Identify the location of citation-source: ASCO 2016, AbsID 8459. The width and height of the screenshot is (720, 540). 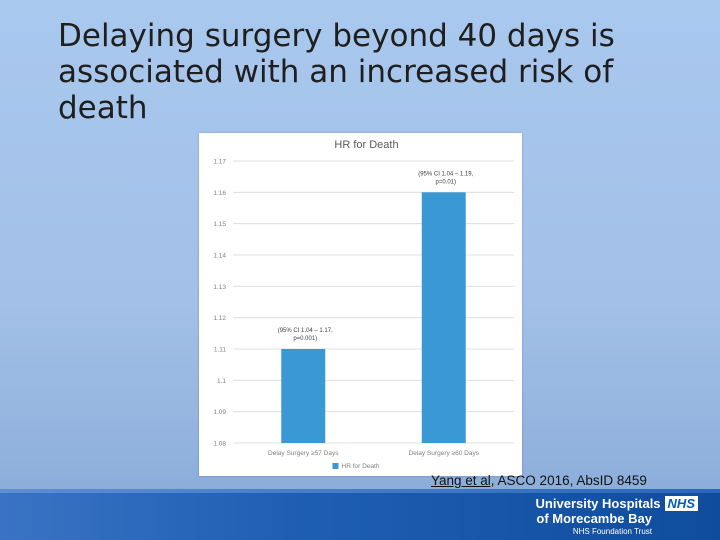
(570, 480).